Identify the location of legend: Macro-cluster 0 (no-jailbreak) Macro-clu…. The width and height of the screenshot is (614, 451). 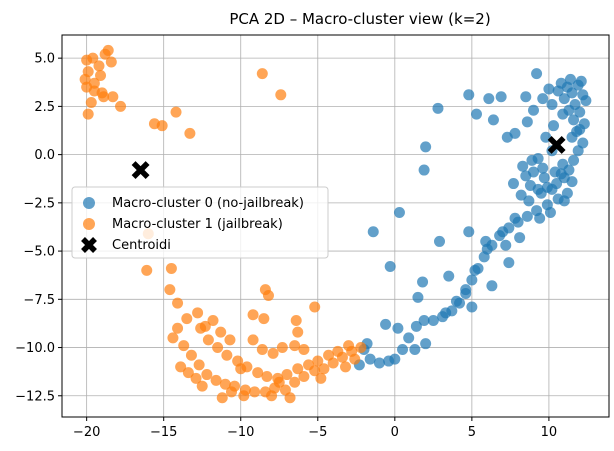
(200, 222).